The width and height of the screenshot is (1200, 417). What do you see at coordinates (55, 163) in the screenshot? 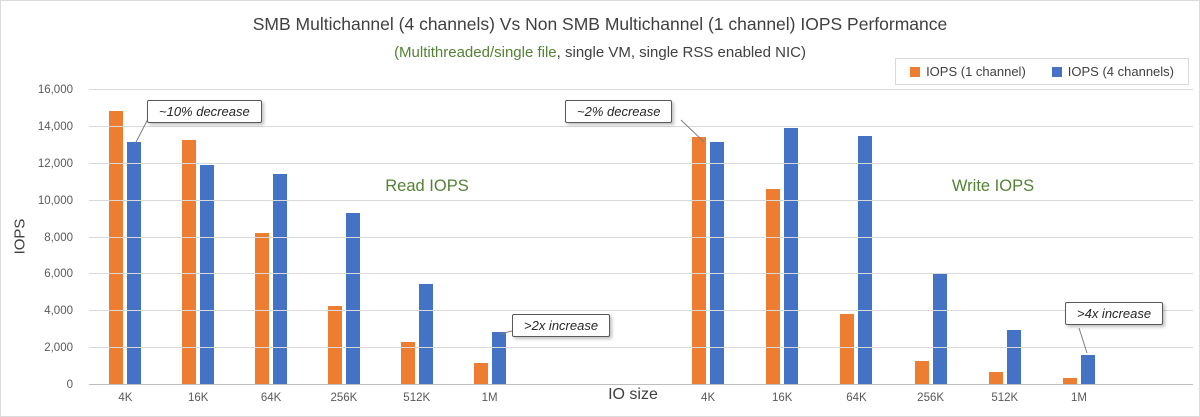
I see `y-tick-label: 12,000` at bounding box center [55, 163].